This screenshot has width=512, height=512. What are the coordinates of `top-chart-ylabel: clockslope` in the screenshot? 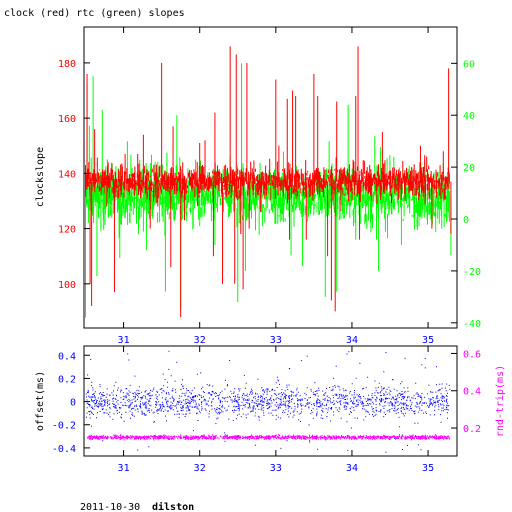 It's located at (40, 177).